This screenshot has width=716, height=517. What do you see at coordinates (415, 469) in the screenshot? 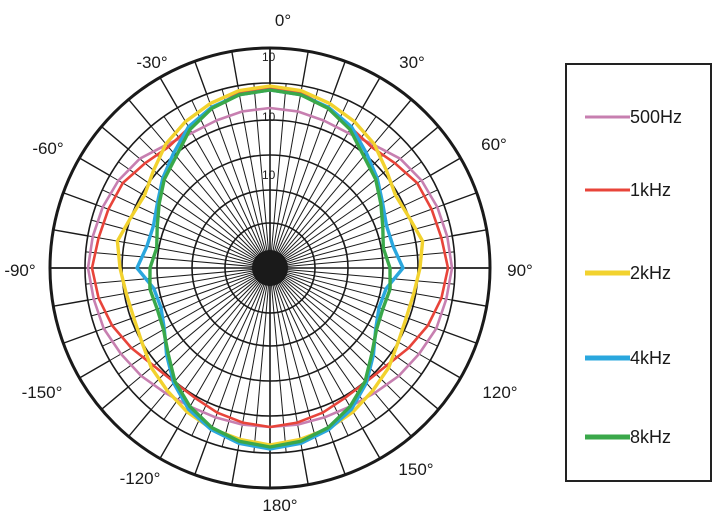
I see `angle-label: 150°` at bounding box center [415, 469].